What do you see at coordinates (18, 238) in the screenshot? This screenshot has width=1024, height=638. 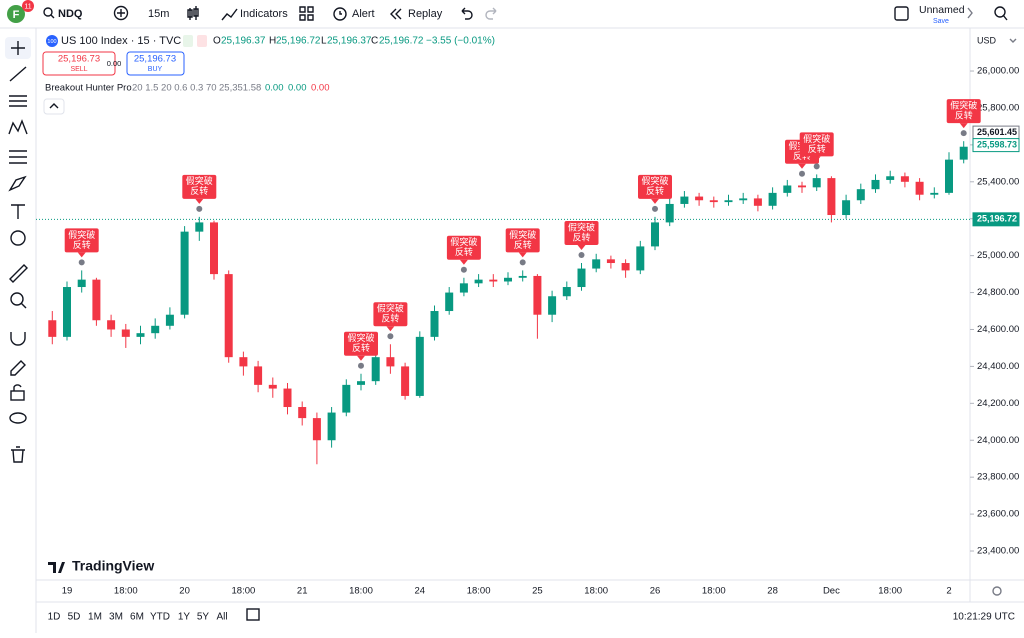 I see `icon-tool` at bounding box center [18, 238].